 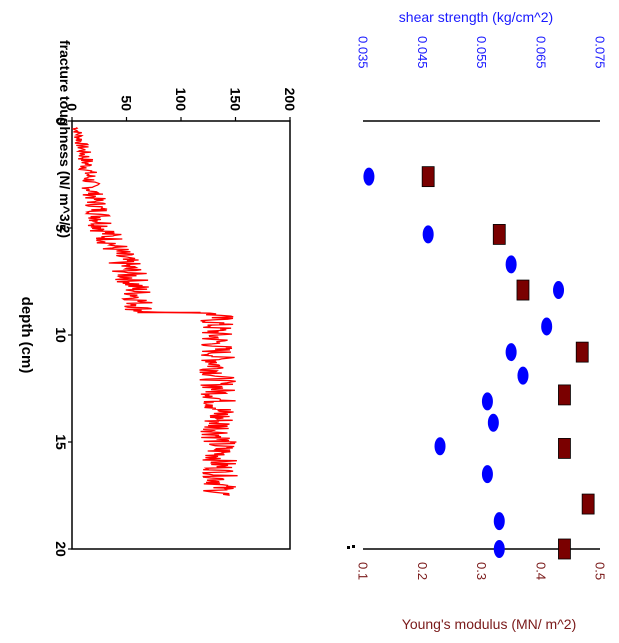 What do you see at coordinates (127, 103) in the screenshot?
I see `toughness-tick-label: 50` at bounding box center [127, 103].